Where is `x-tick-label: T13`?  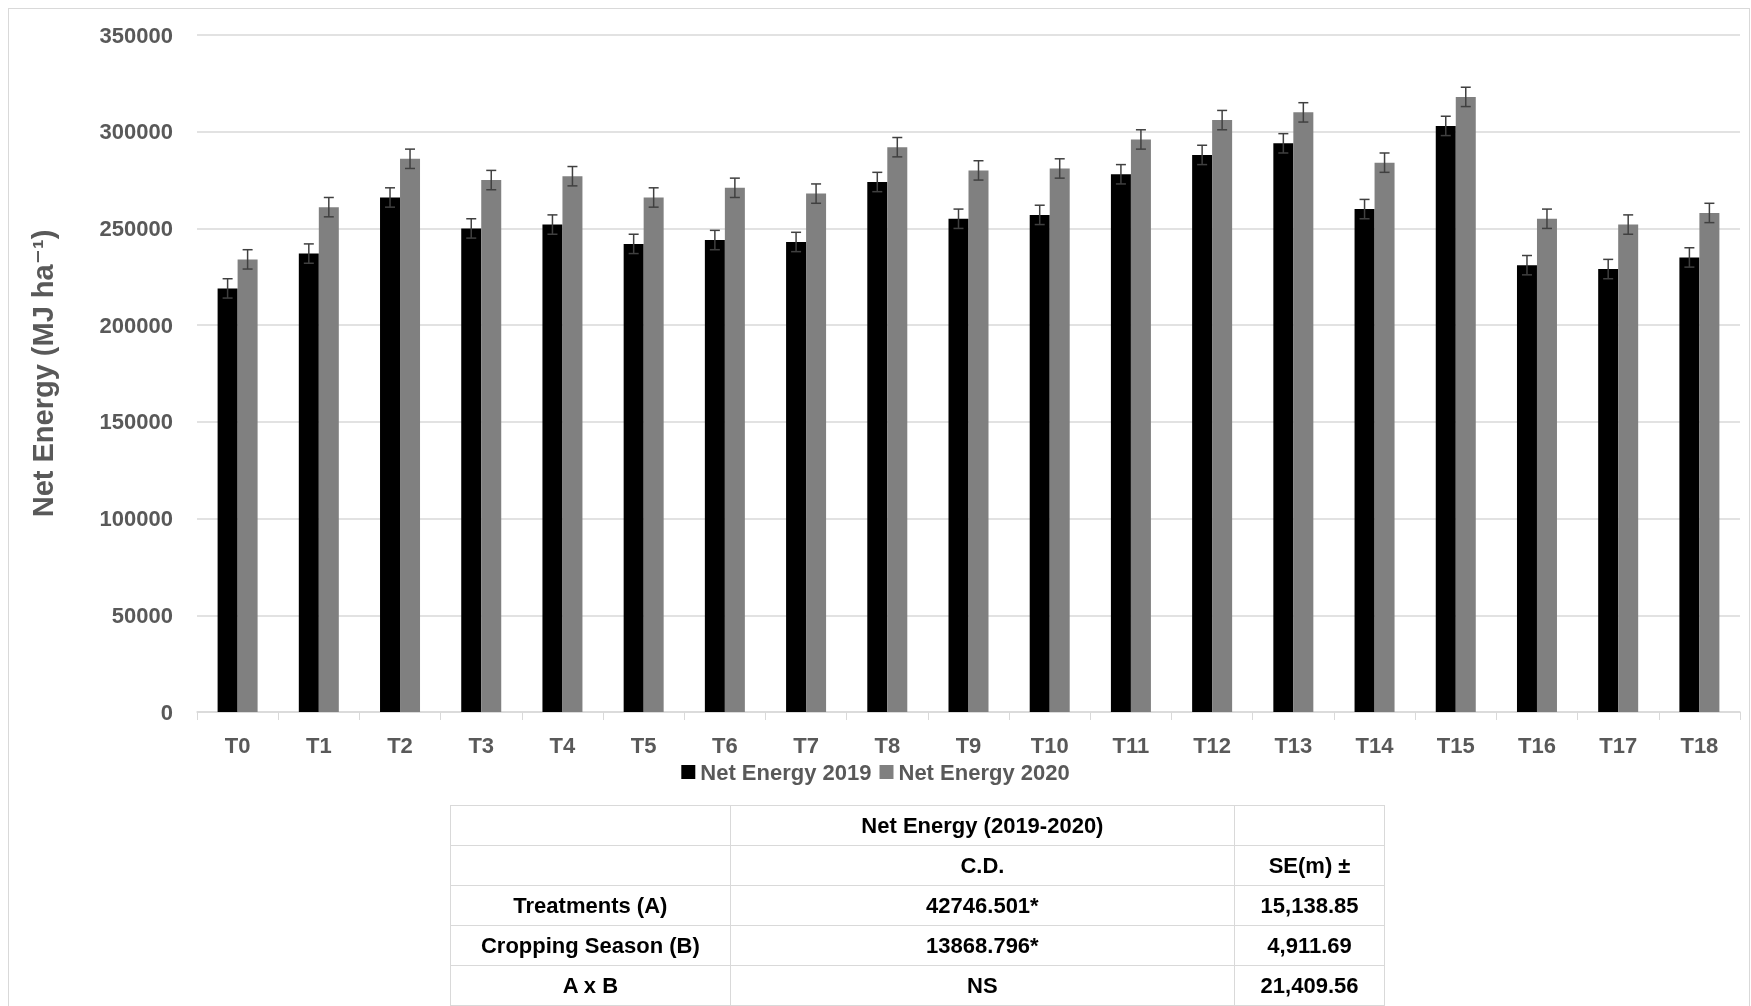
x-tick-label: T13 is located at coordinates (1293, 745).